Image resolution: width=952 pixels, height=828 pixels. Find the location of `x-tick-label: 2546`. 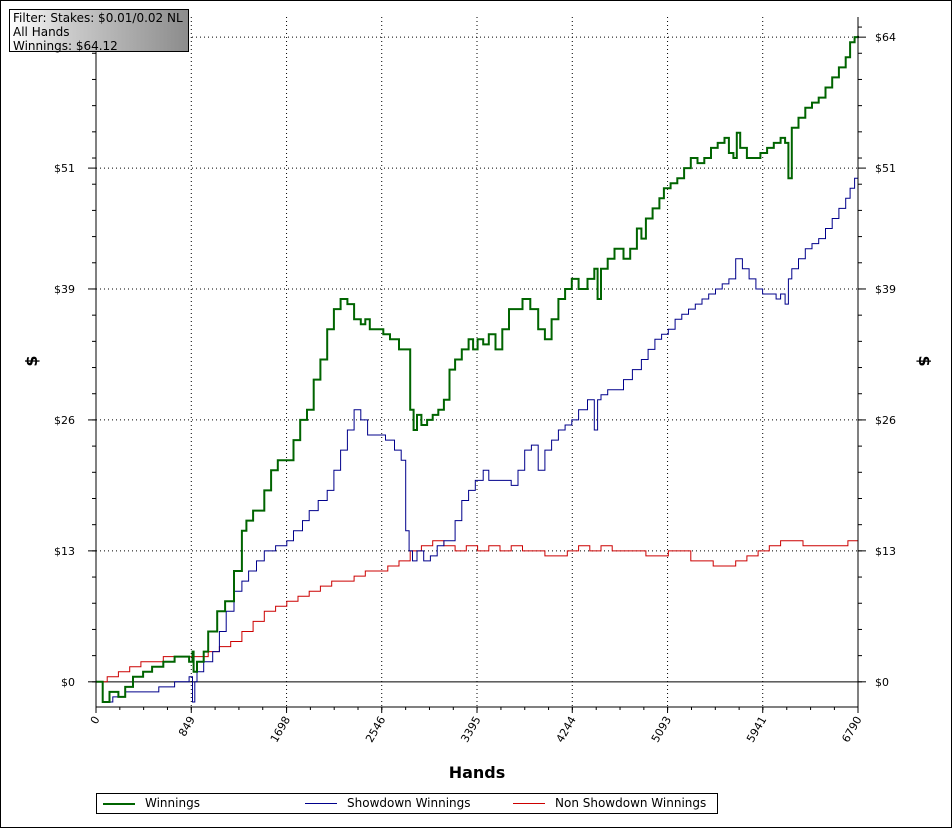

x-tick-label: 2546 is located at coordinates (375, 729).